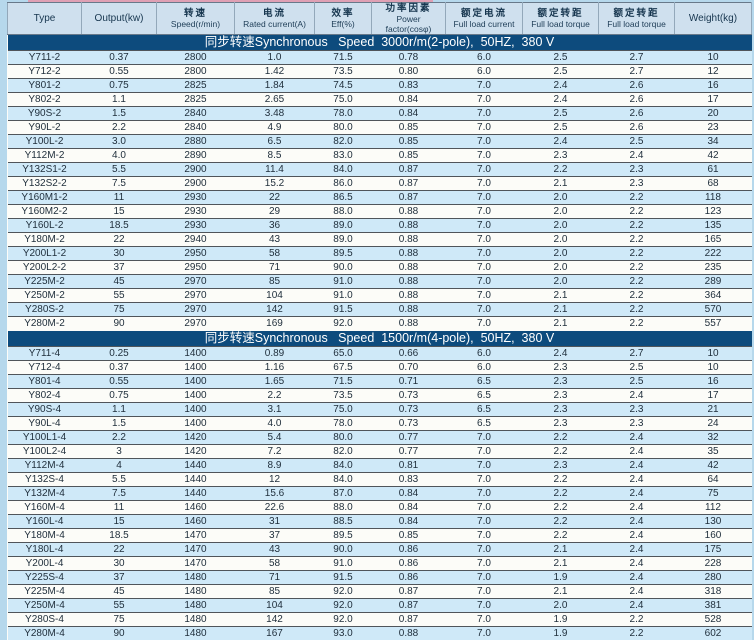  Describe the element at coordinates (713, 19) in the screenshot. I see `column-header: Weight(kg)` at that location.